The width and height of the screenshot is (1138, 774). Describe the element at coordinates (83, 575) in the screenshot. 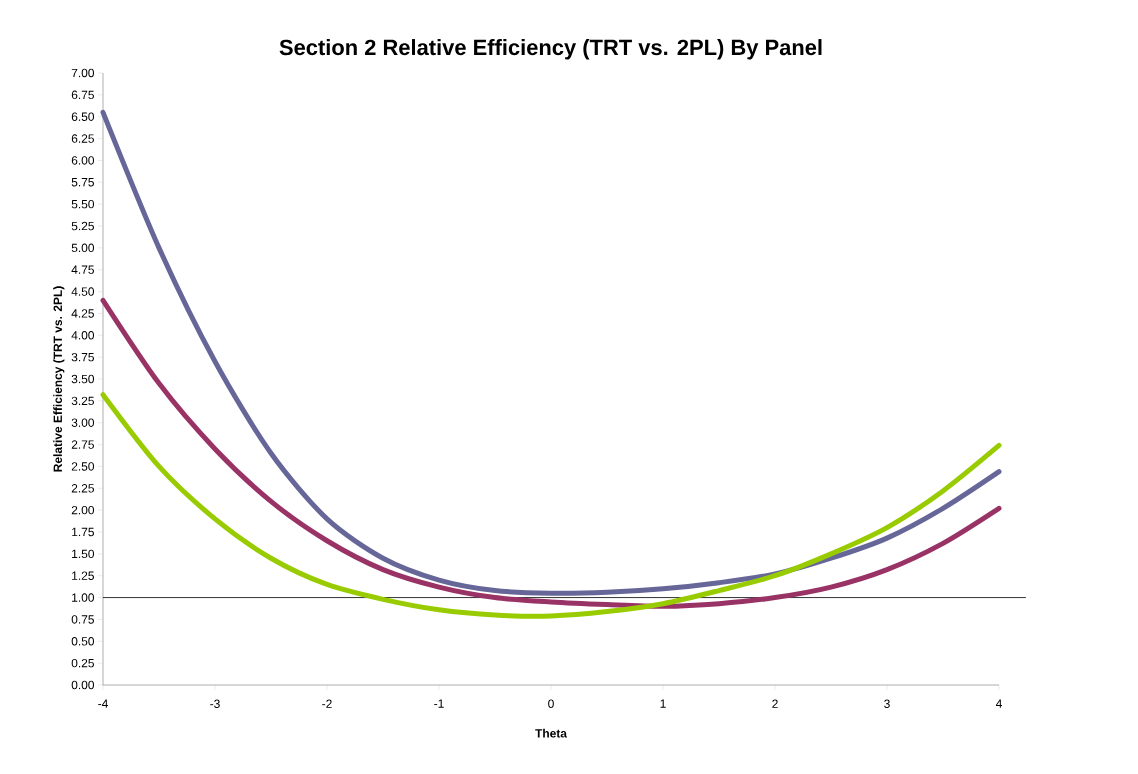

I see `y-tick-label: 1.25` at that location.